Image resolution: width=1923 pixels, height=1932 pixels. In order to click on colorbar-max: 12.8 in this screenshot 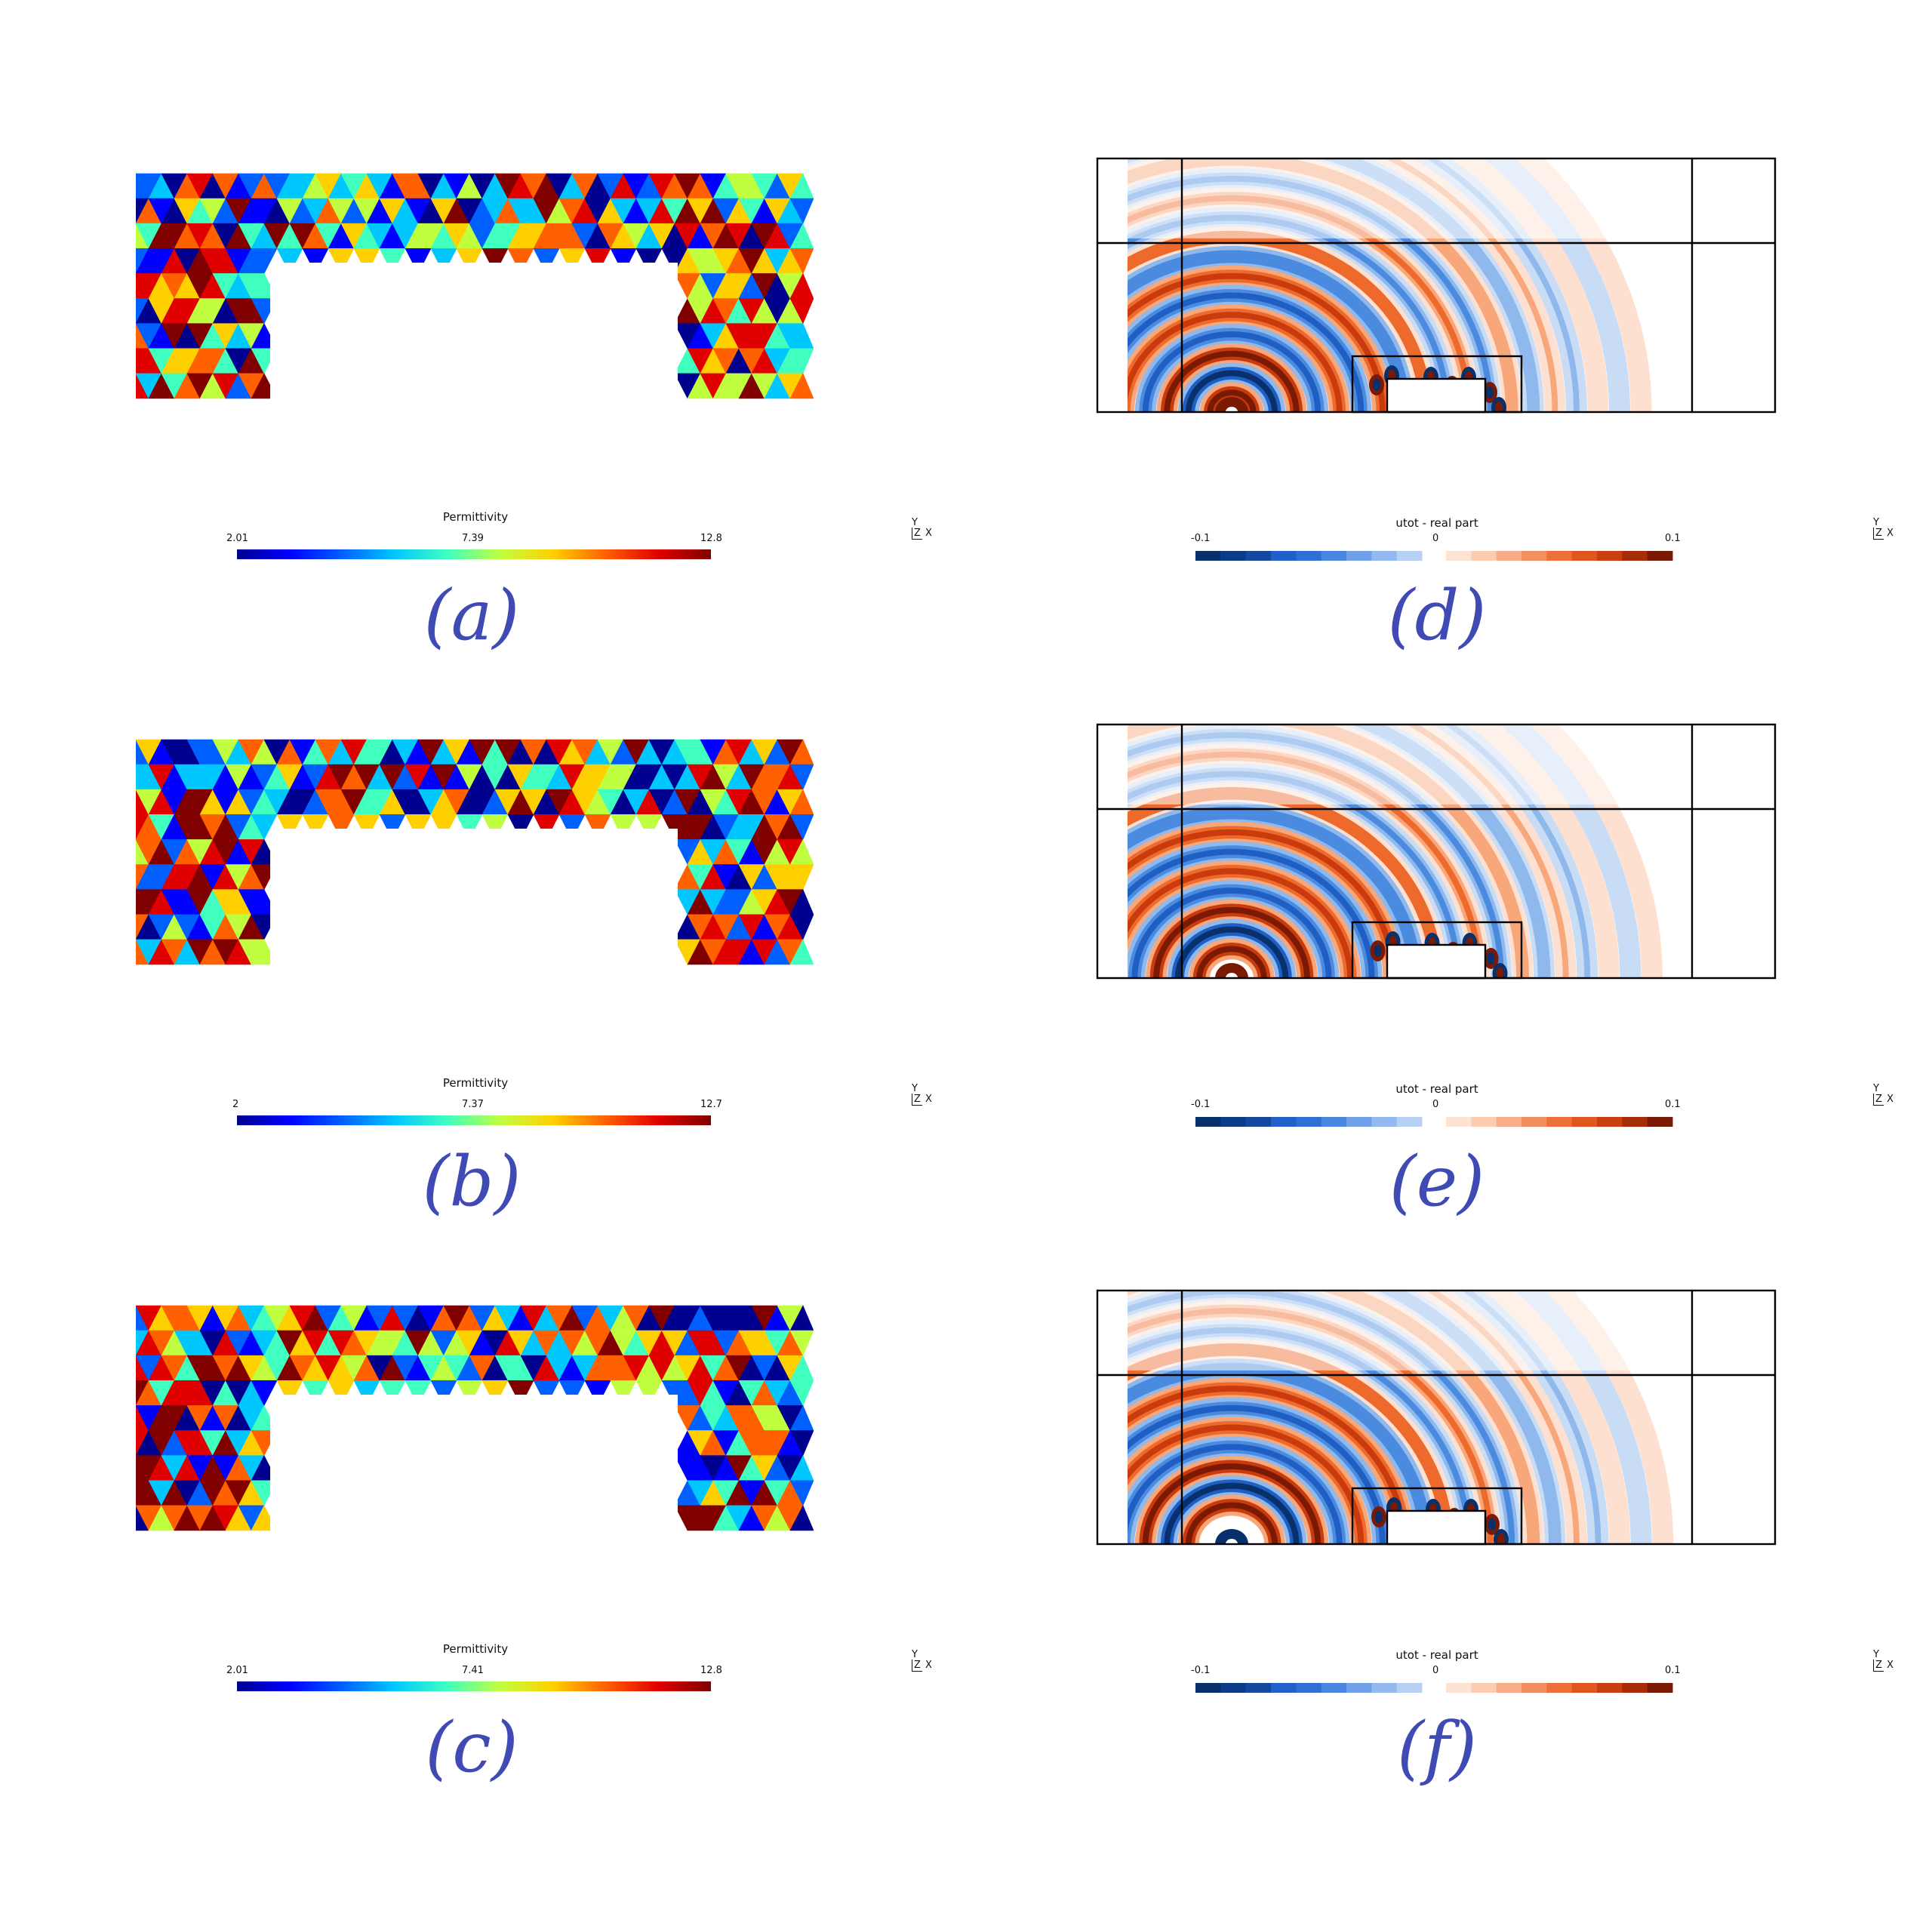, I will do `click(711, 538)`.